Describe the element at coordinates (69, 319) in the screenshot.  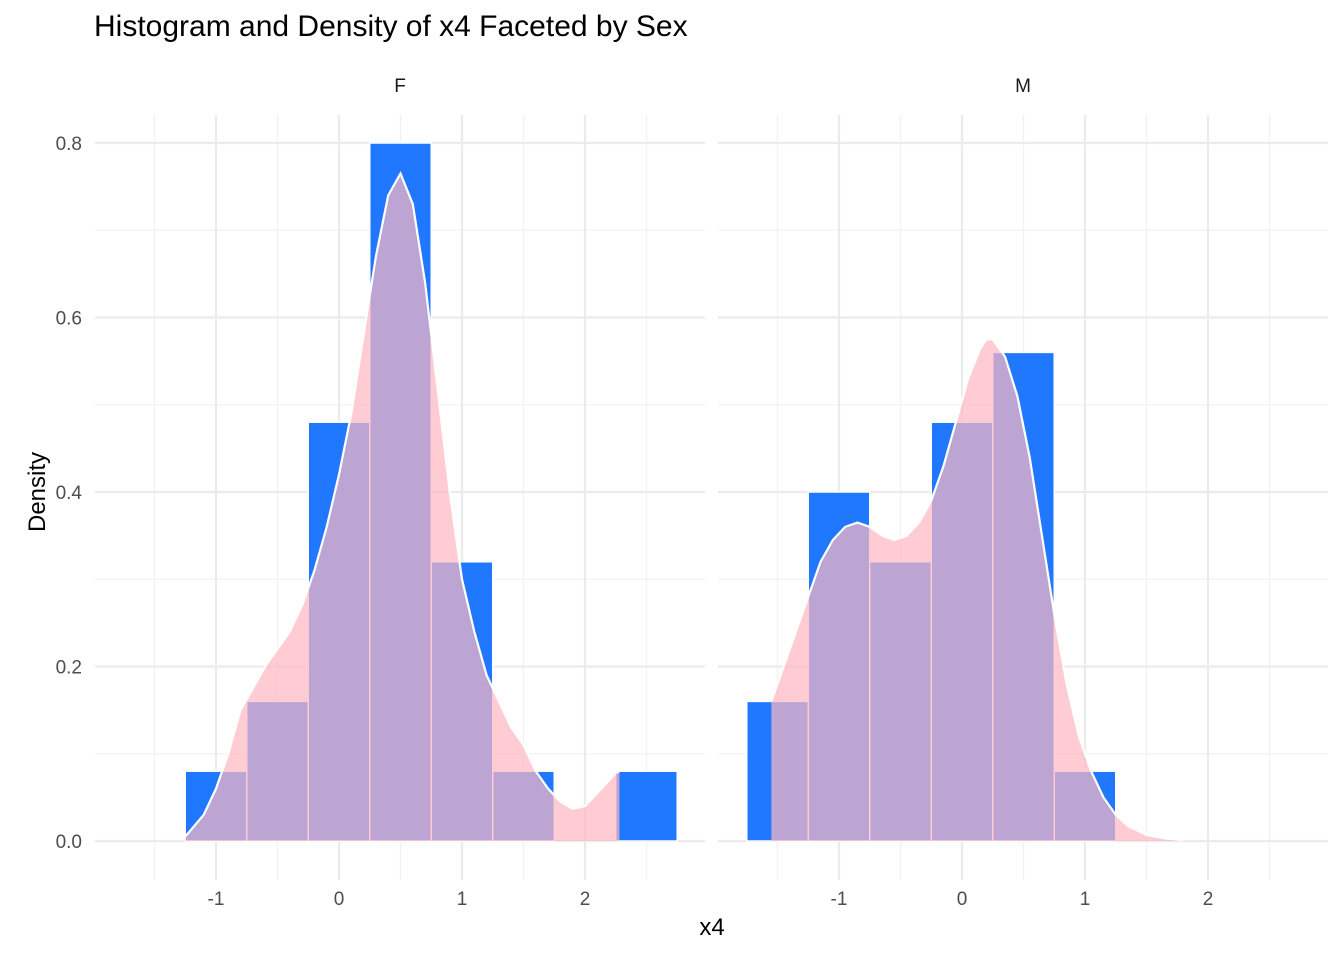
I see `y-tick-label: 0.6` at that location.